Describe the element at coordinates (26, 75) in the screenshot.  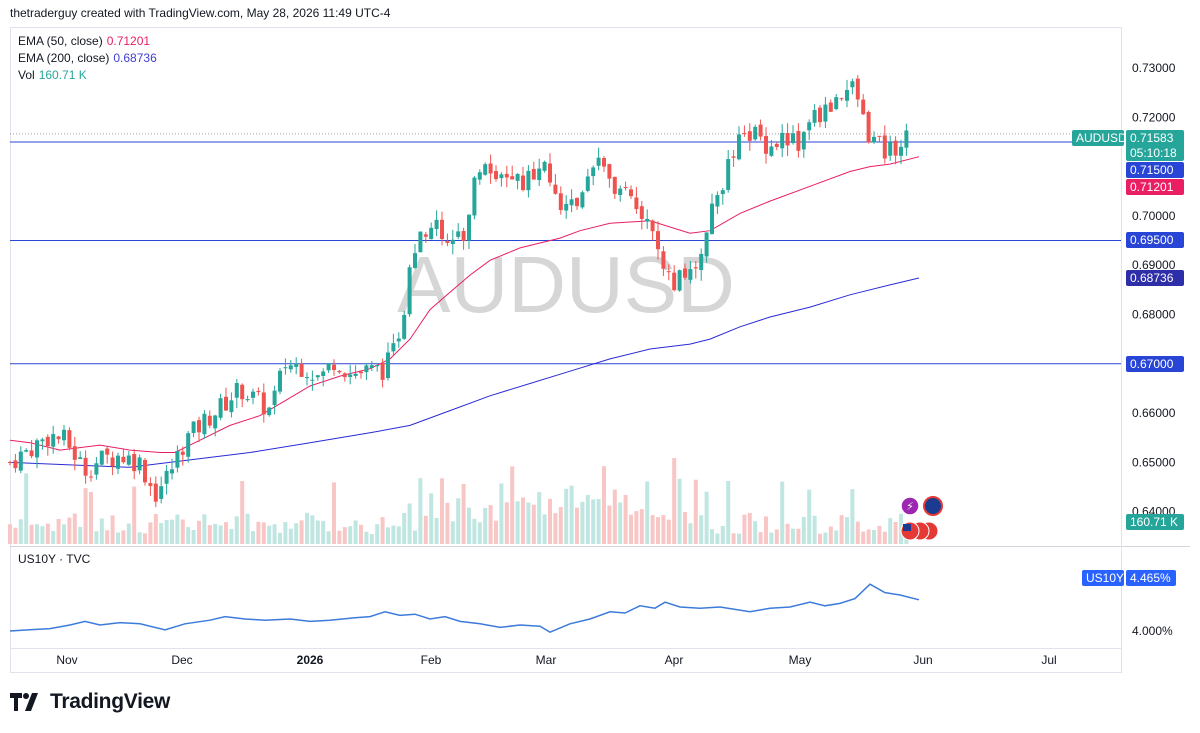
I see `legend-volume-label: Vol` at that location.